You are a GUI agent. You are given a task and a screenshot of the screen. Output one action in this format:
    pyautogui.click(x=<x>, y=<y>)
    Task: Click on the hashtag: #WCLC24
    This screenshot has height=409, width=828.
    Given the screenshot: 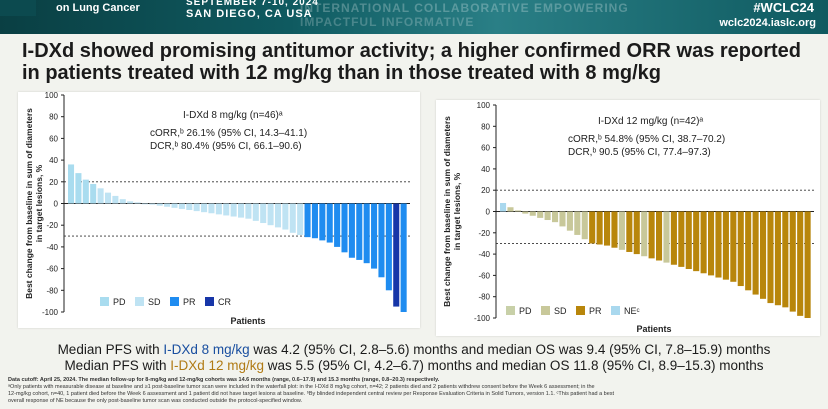 What is the action you would take?
    pyautogui.click(x=783, y=7)
    